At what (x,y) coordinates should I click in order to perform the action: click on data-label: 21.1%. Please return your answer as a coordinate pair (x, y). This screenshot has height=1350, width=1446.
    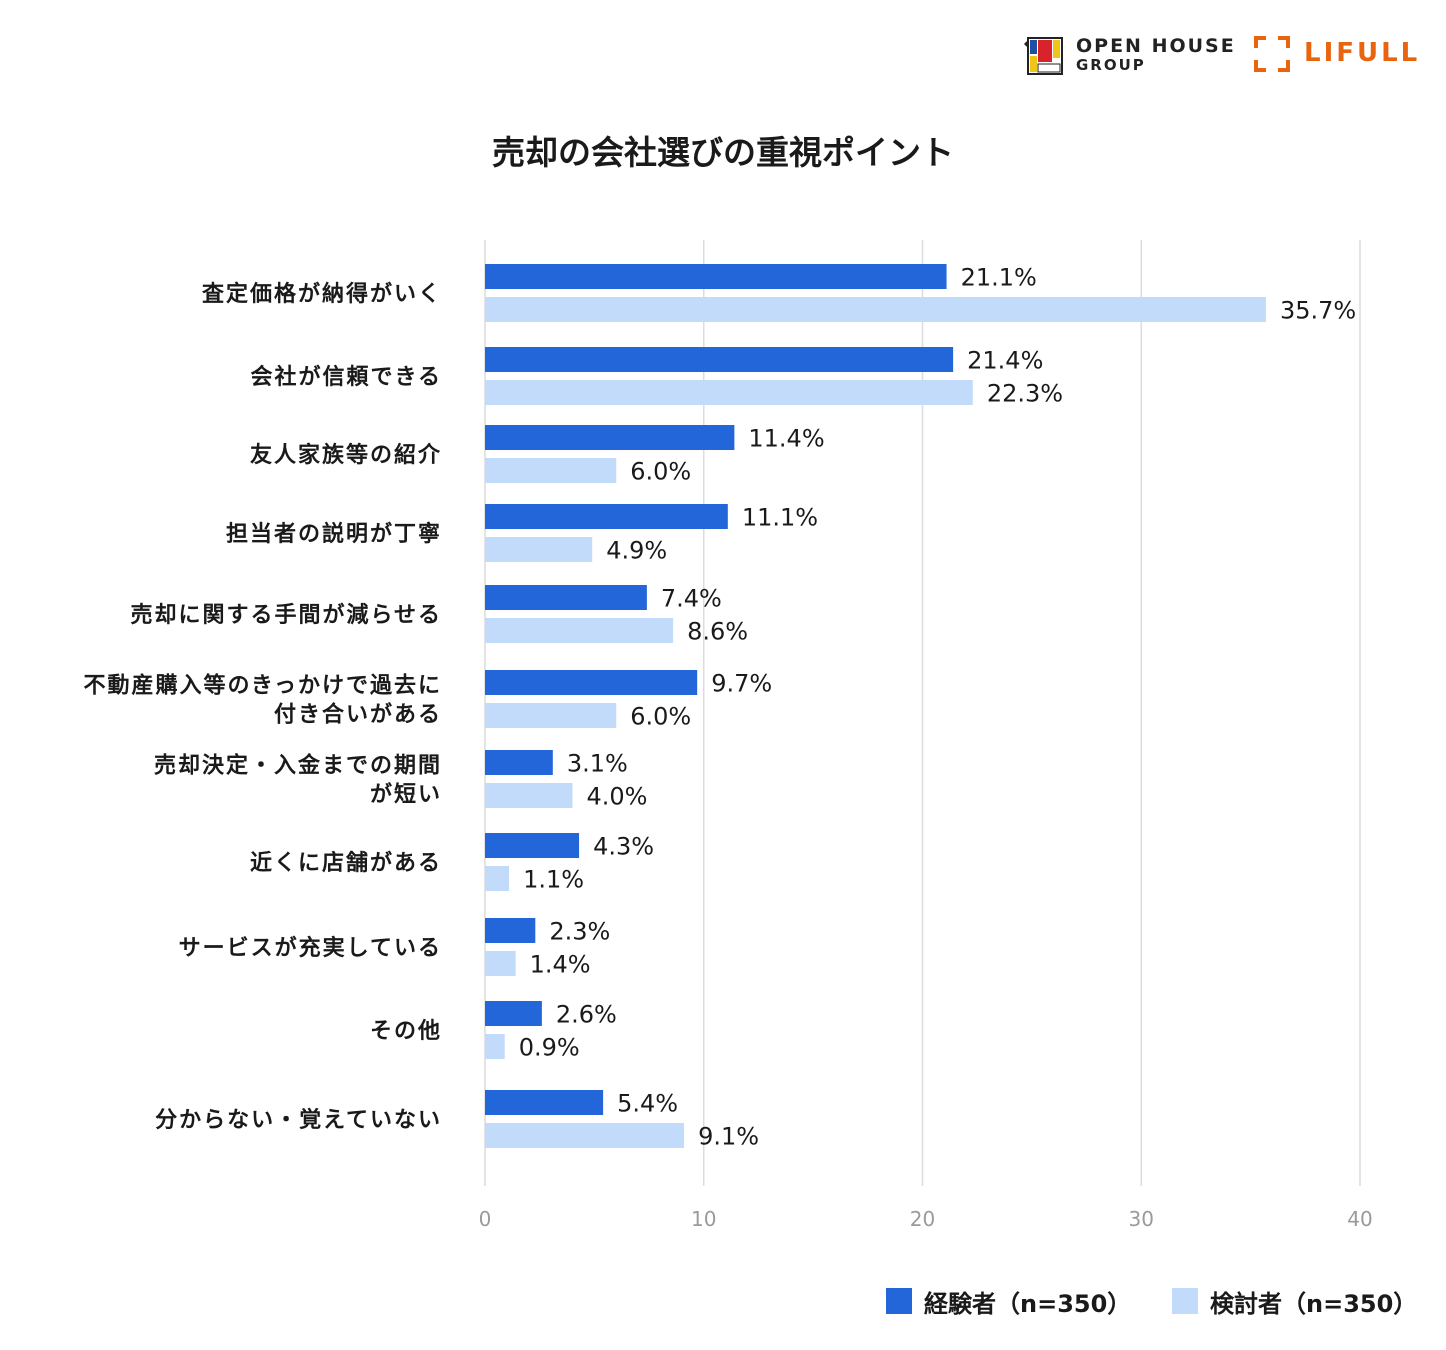
    Looking at the image, I should click on (999, 278).